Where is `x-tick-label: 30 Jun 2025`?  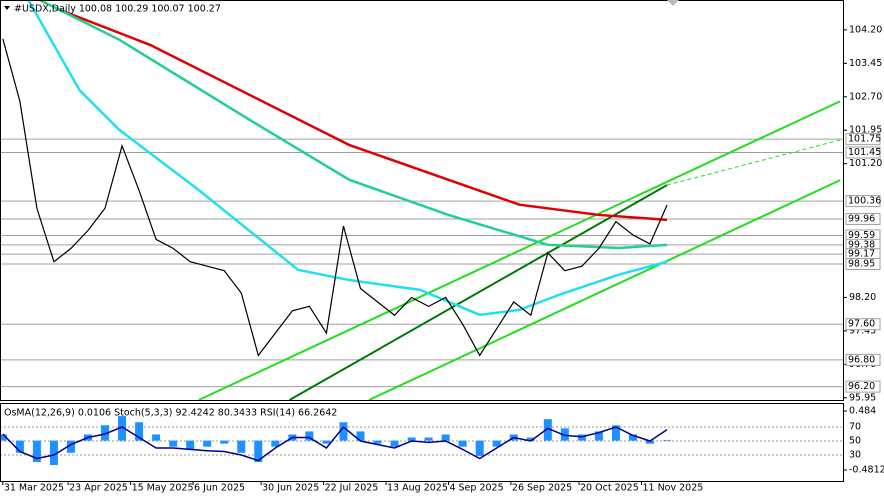
x-tick-label: 30 Jun 2025 is located at coordinates (290, 488).